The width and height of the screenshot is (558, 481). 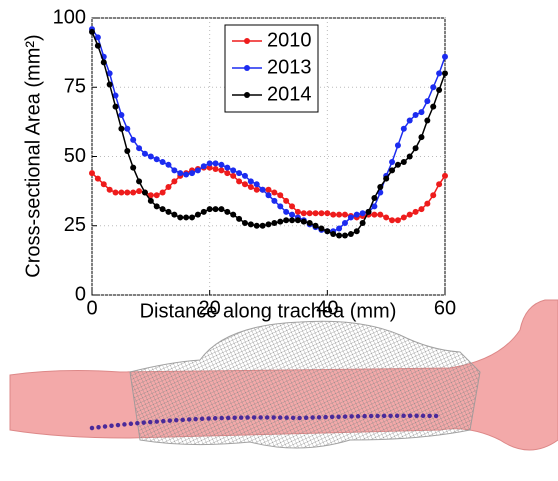 I want to click on y-tick-label: 75, so click(x=75, y=87).